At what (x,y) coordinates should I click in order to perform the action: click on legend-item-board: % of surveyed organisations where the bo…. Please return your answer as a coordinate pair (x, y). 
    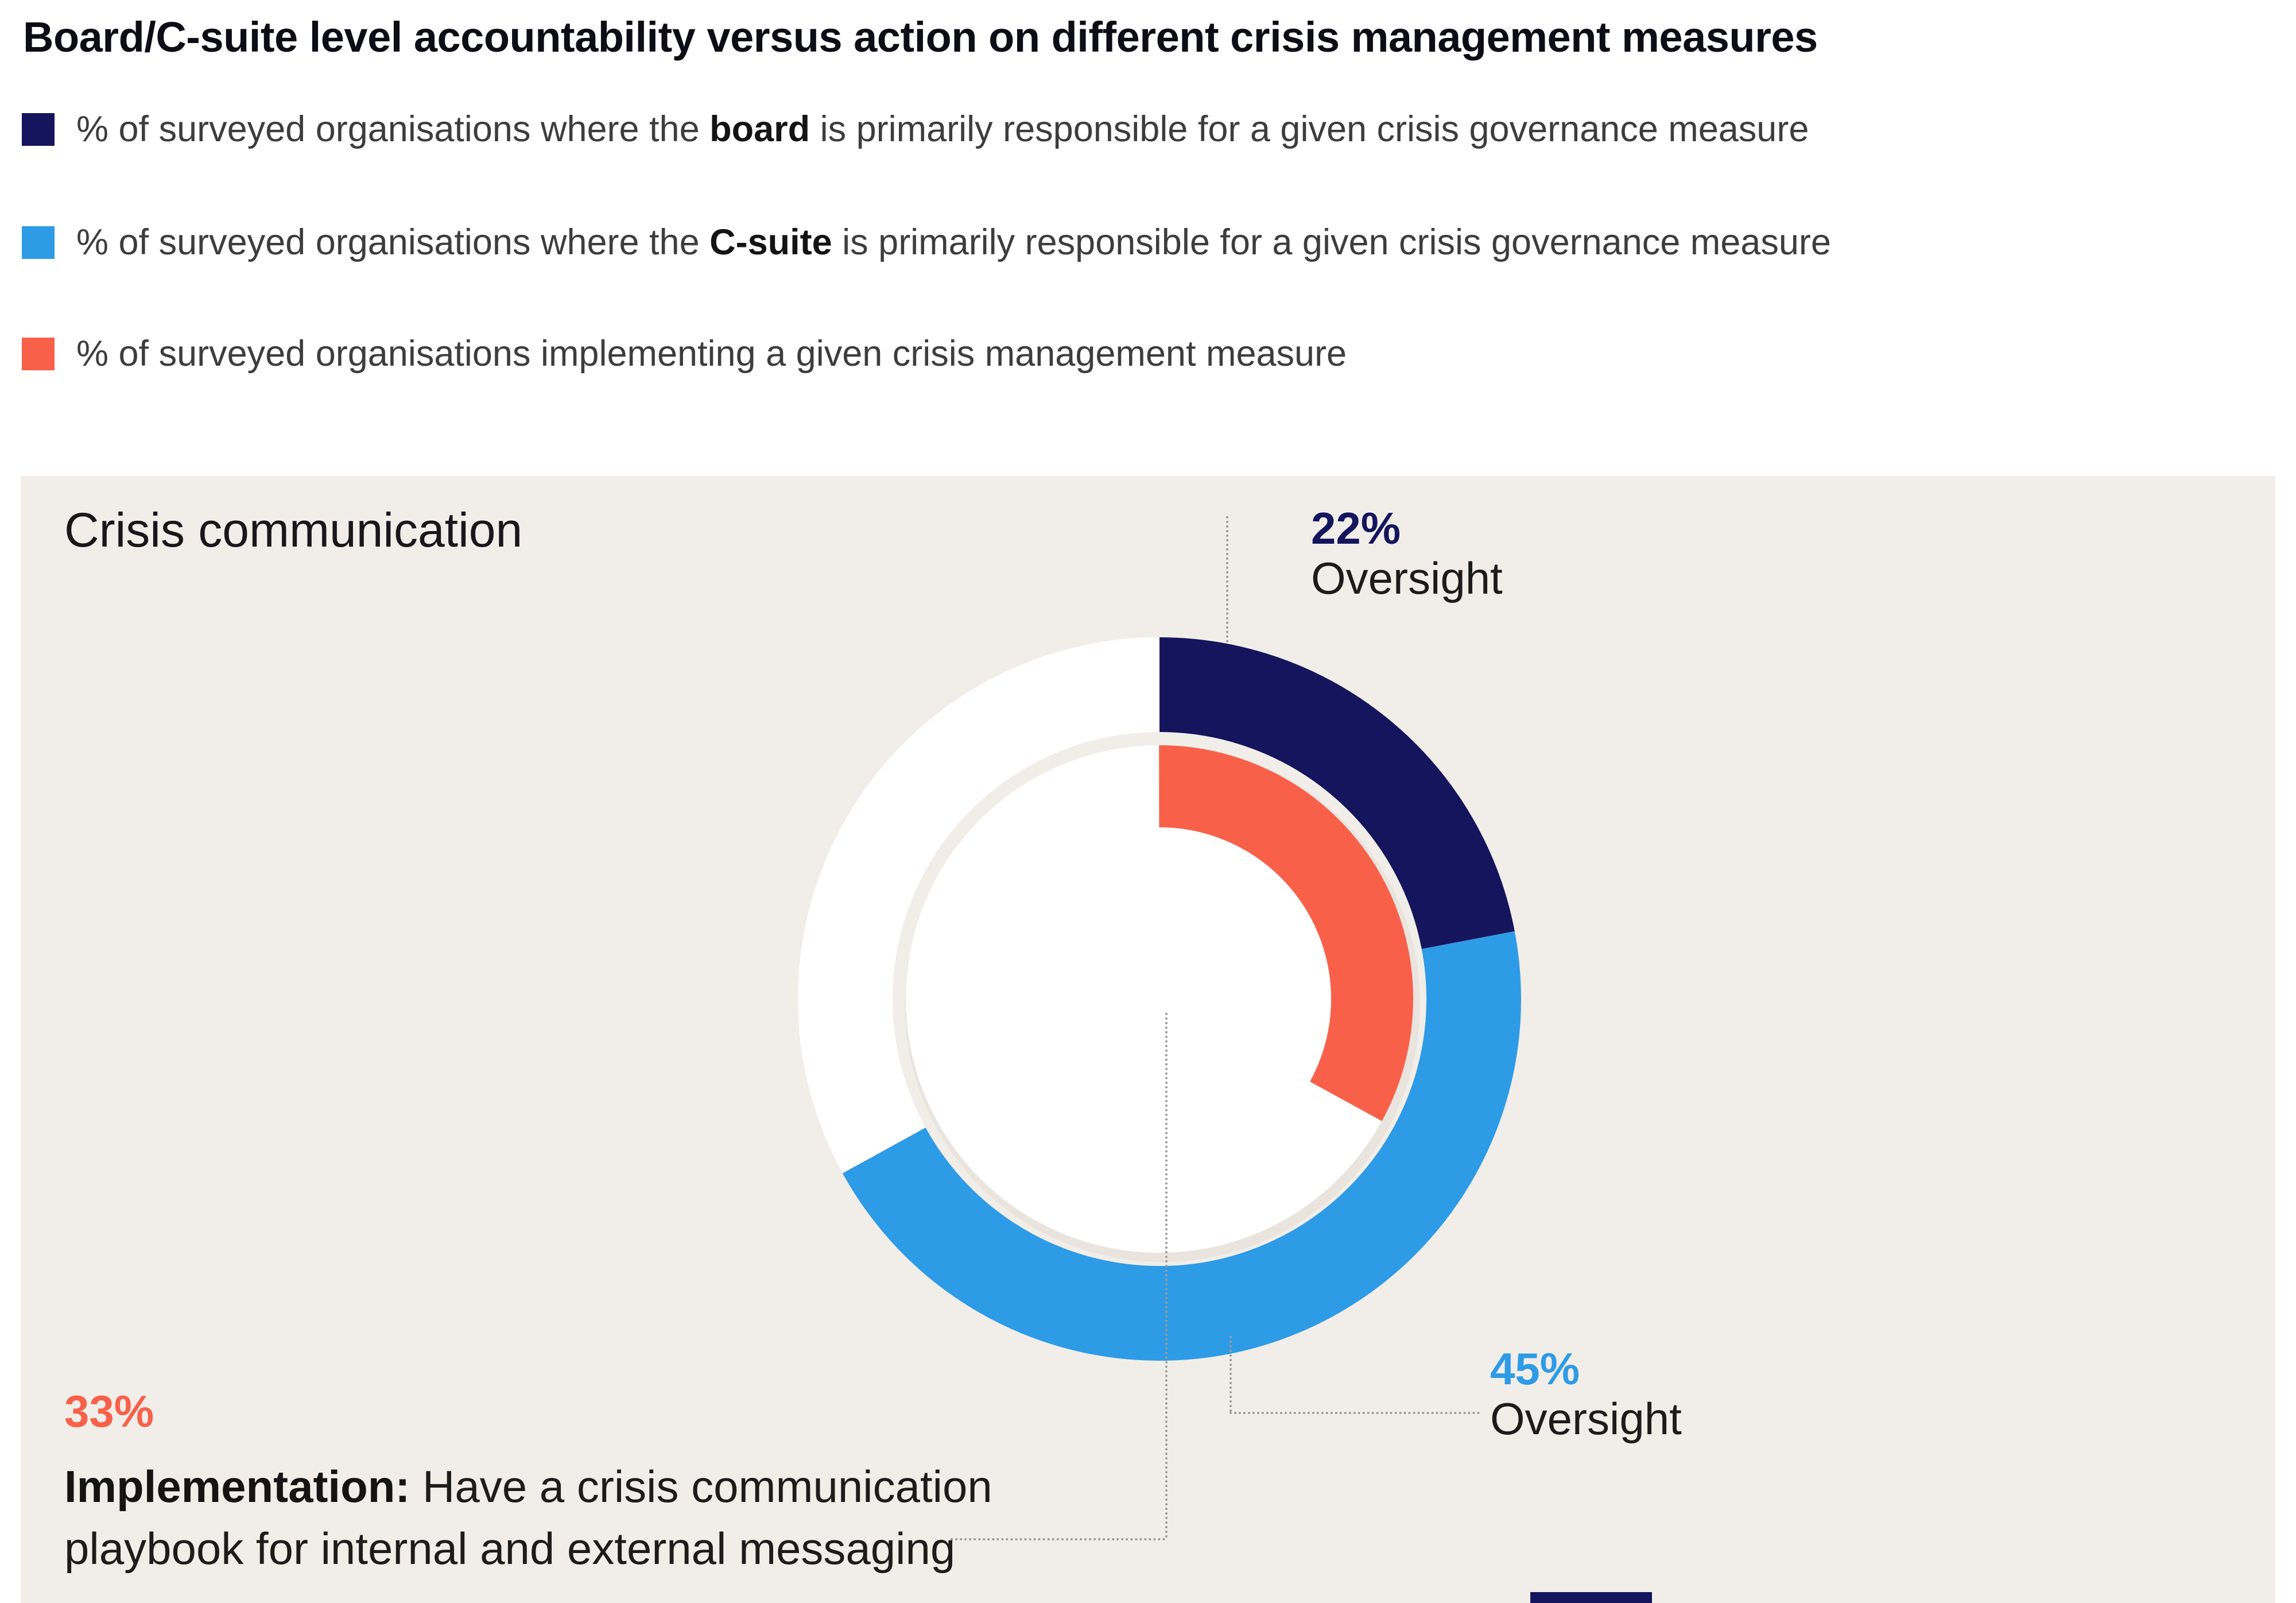
    Looking at the image, I should click on (915, 129).